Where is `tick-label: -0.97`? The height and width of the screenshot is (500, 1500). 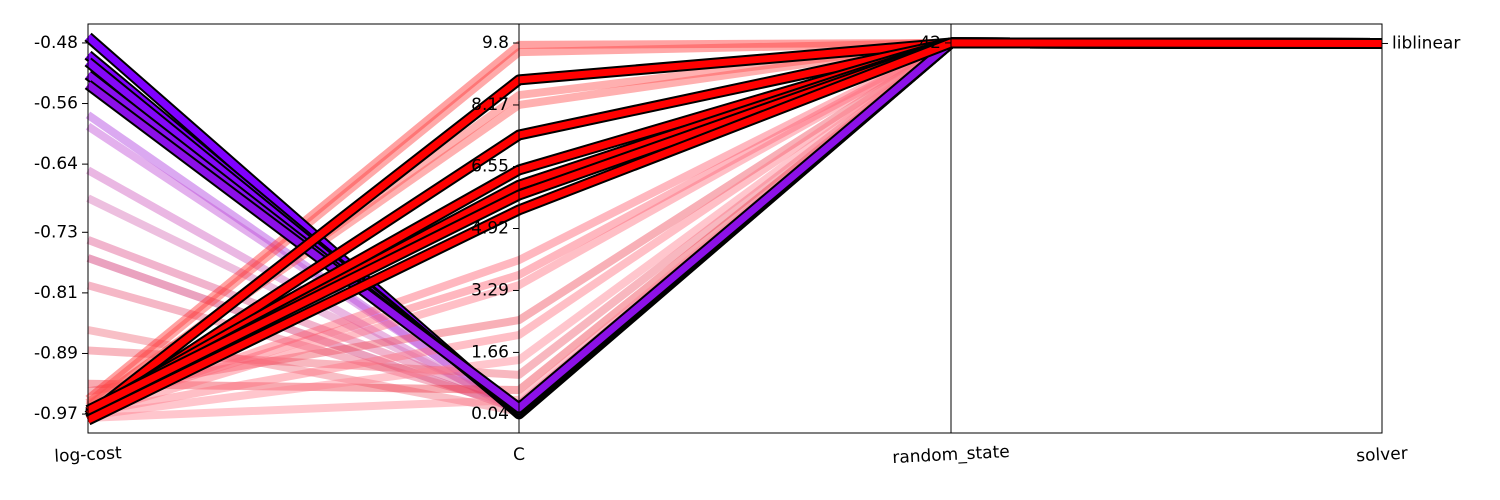
tick-label: -0.97 is located at coordinates (56, 414).